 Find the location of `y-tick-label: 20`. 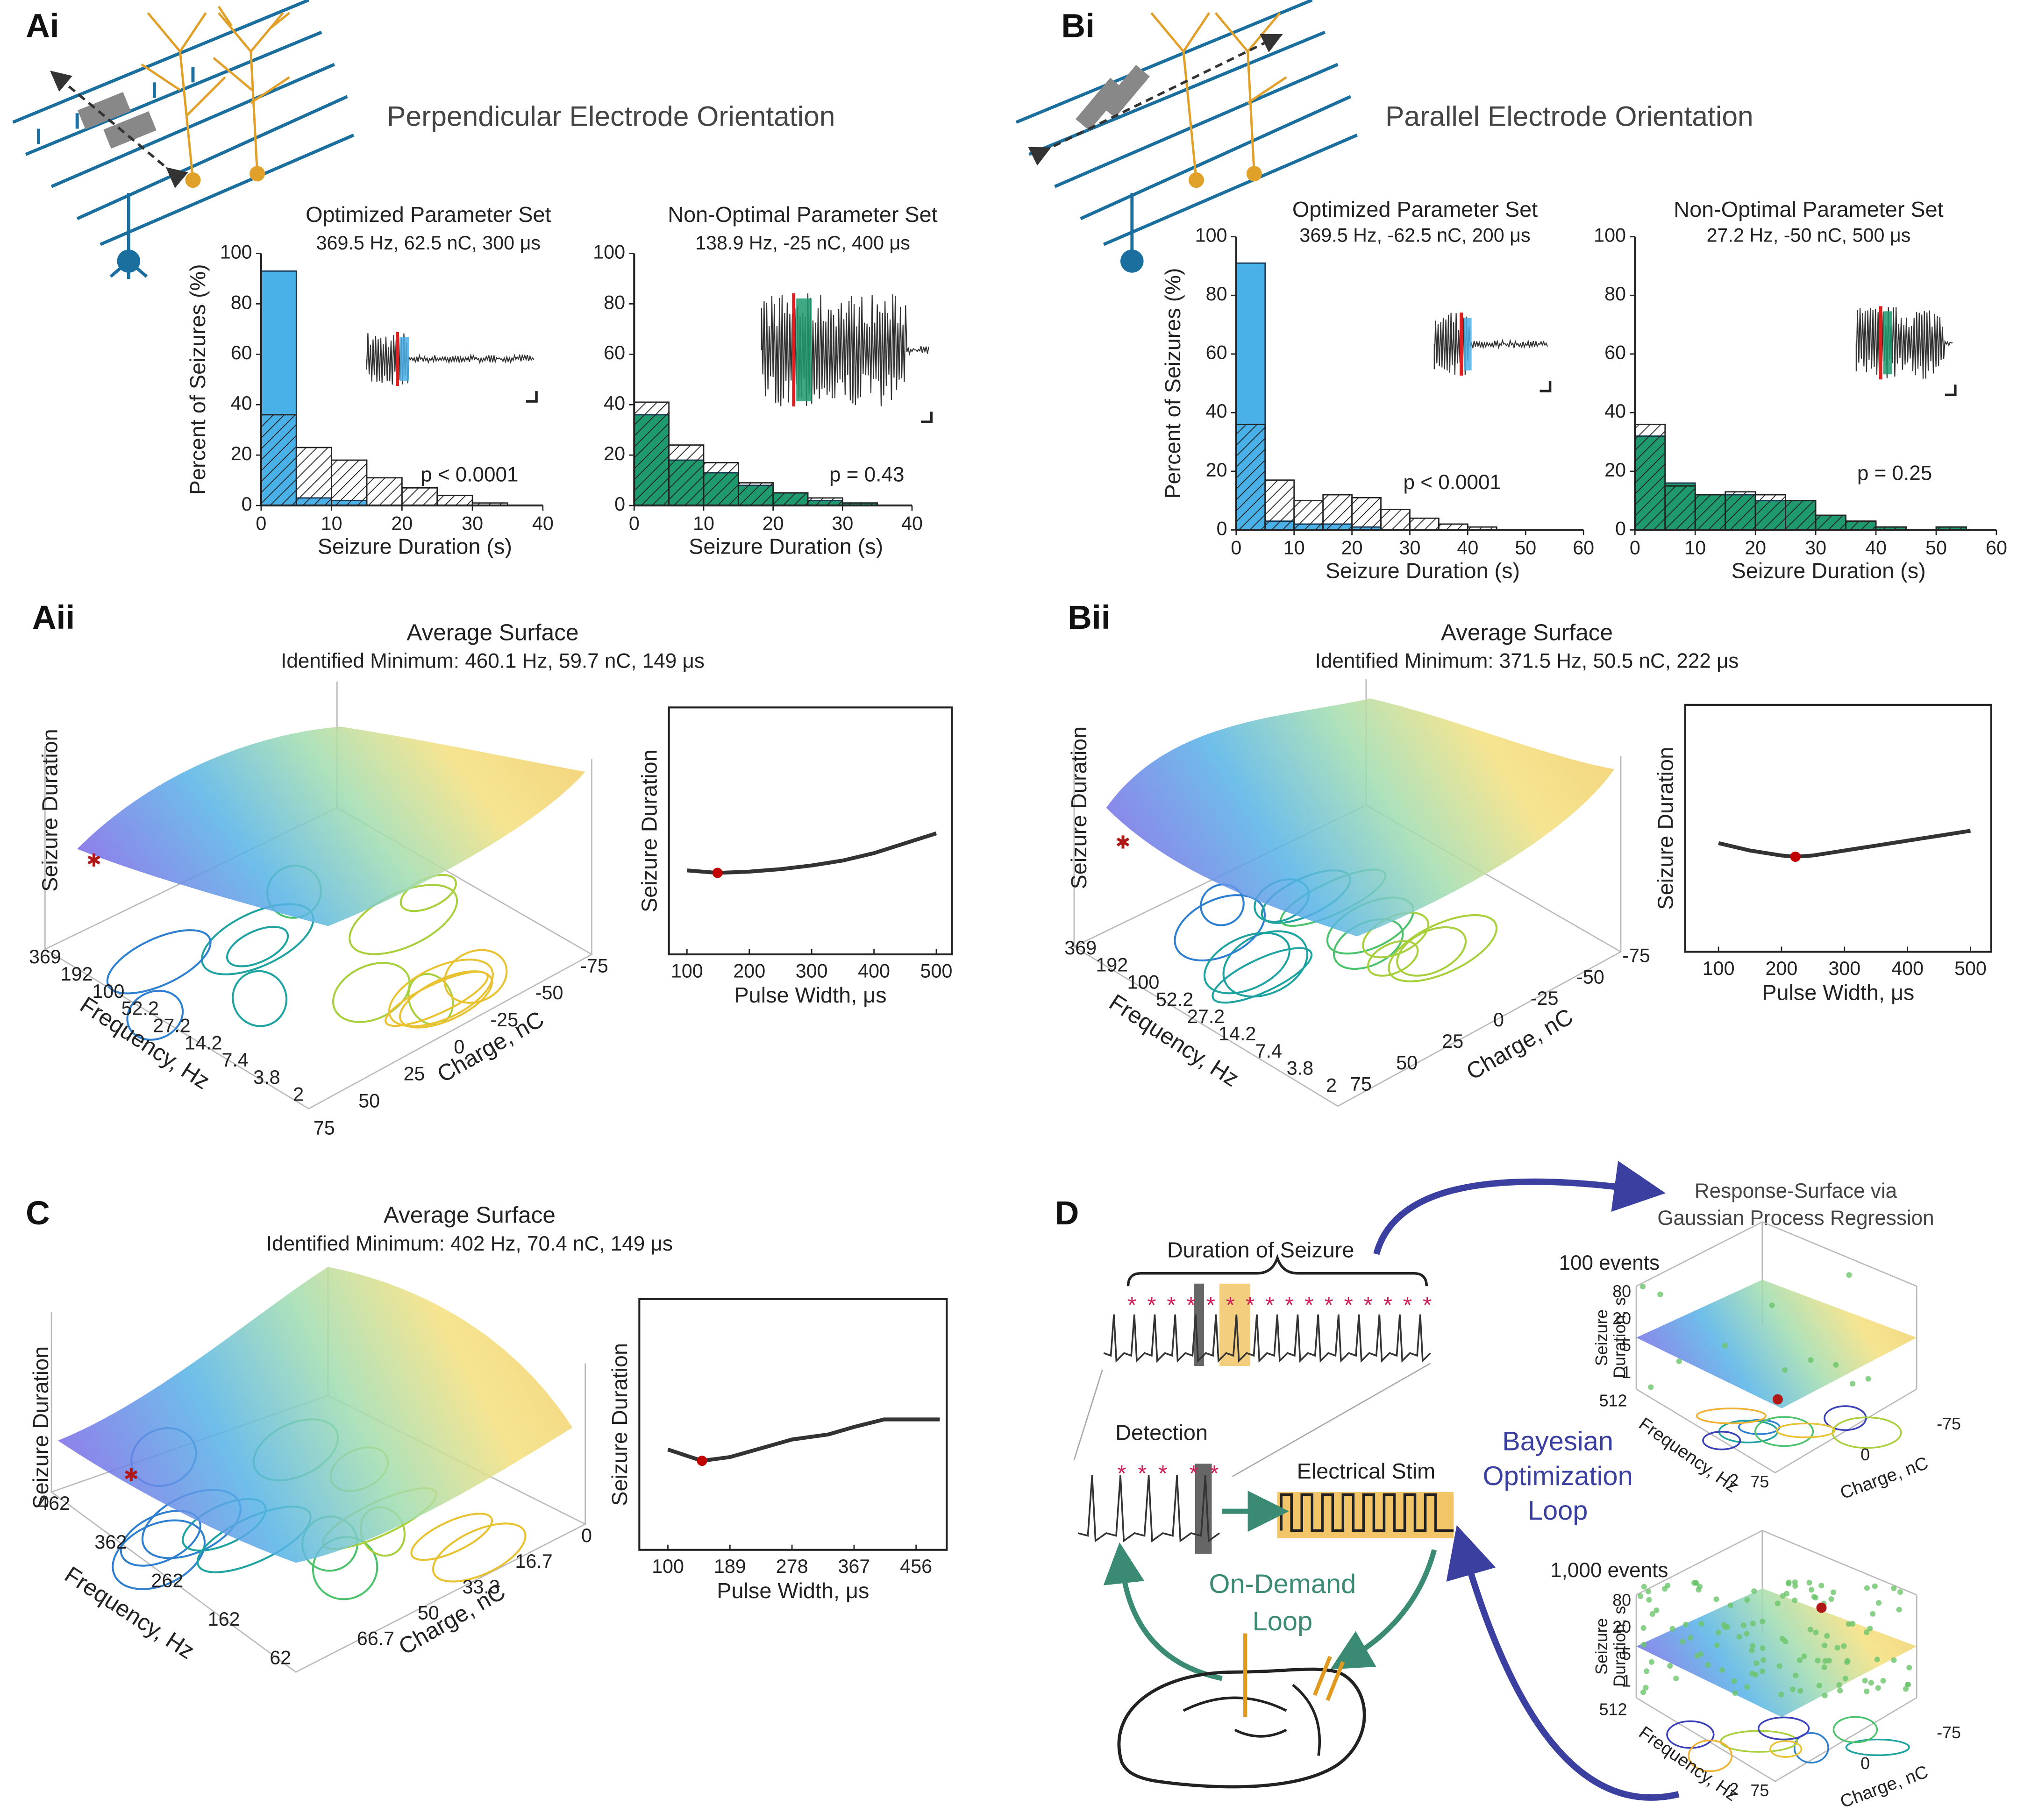

y-tick-label: 20 is located at coordinates (614, 453).